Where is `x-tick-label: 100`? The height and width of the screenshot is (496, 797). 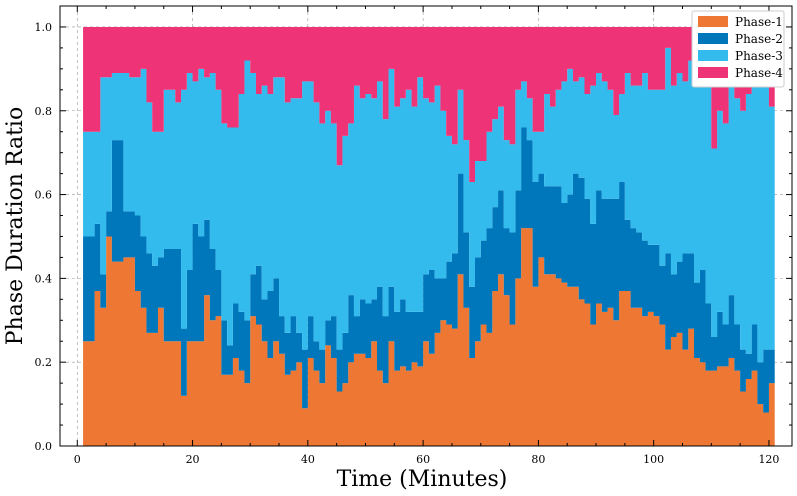 x-tick-label: 100 is located at coordinates (653, 459).